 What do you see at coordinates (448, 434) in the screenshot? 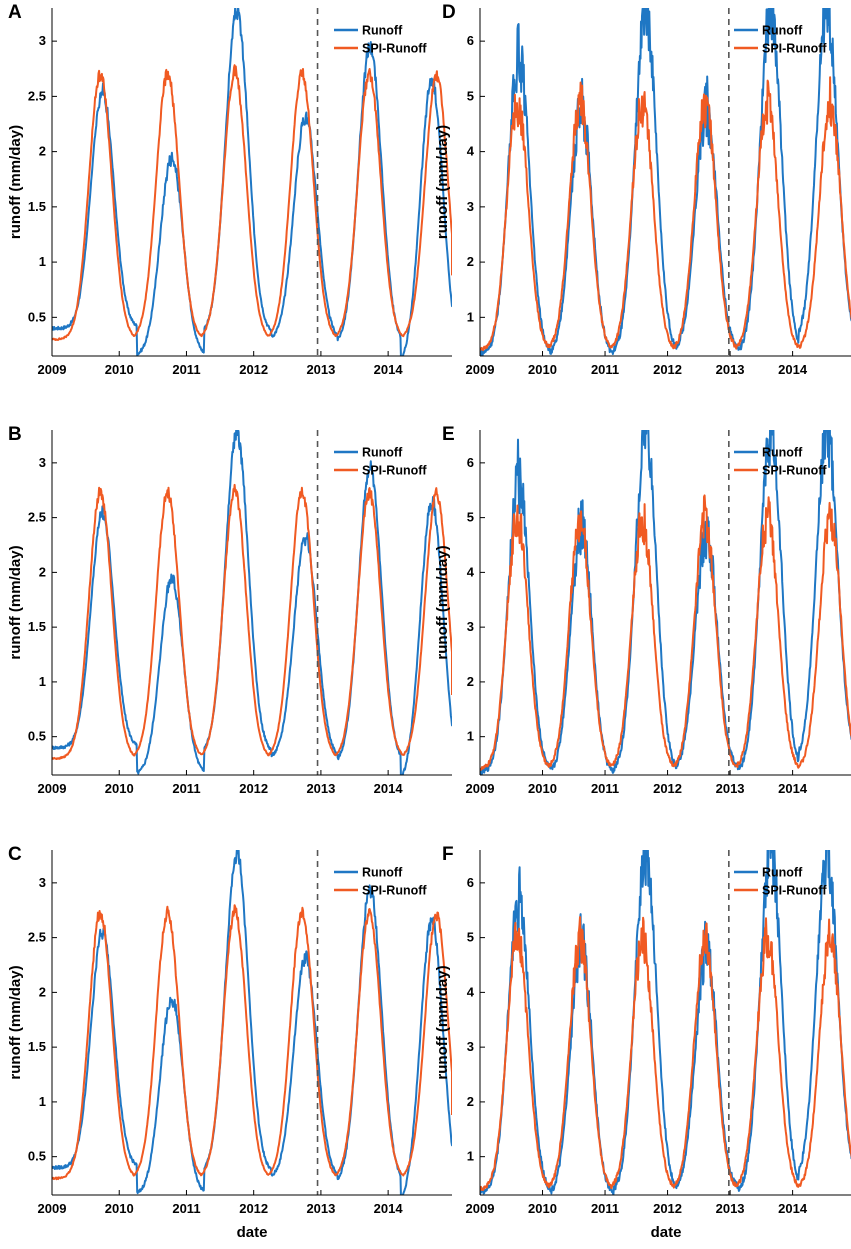
I see `panel-letter: E` at bounding box center [448, 434].